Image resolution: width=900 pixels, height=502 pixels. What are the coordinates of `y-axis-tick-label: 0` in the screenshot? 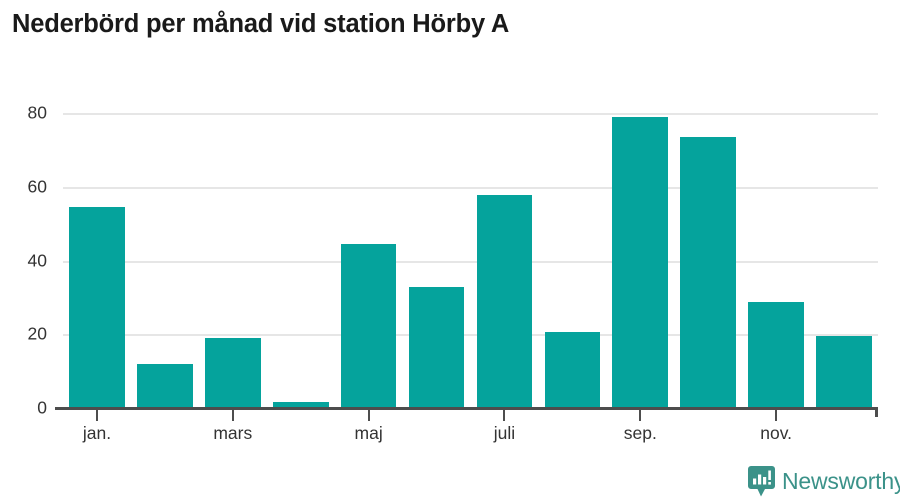 It's located at (42, 407).